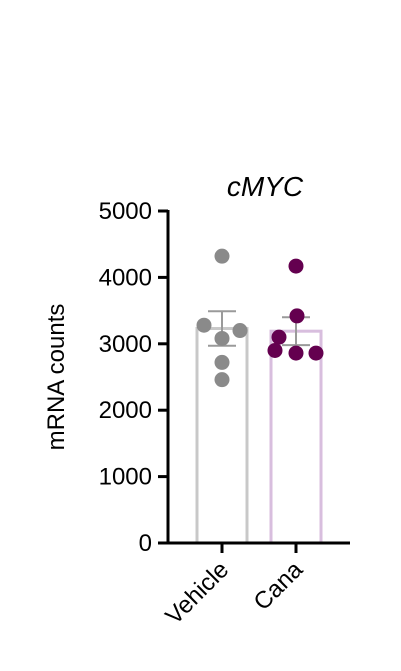  What do you see at coordinates (265, 186) in the screenshot?
I see `chart-title: cMYC` at bounding box center [265, 186].